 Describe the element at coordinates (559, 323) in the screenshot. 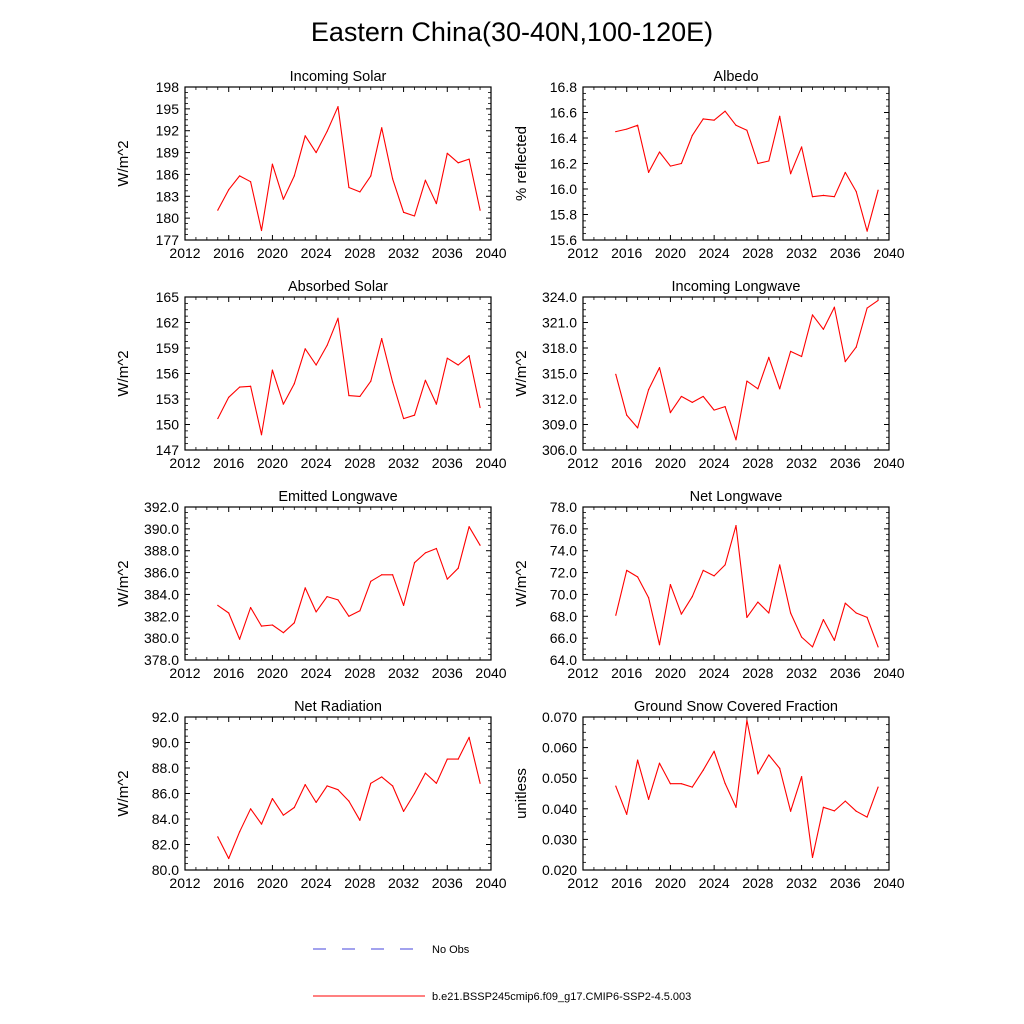

I see `y-tick-label: 321.0` at that location.